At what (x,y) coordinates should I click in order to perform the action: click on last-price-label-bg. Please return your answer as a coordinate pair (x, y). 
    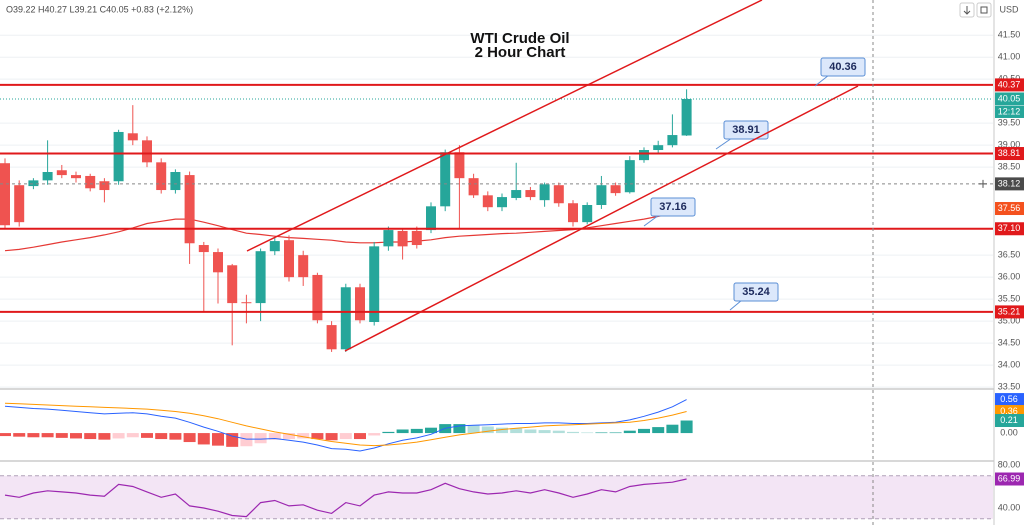
    Looking at the image, I should click on (1009, 99).